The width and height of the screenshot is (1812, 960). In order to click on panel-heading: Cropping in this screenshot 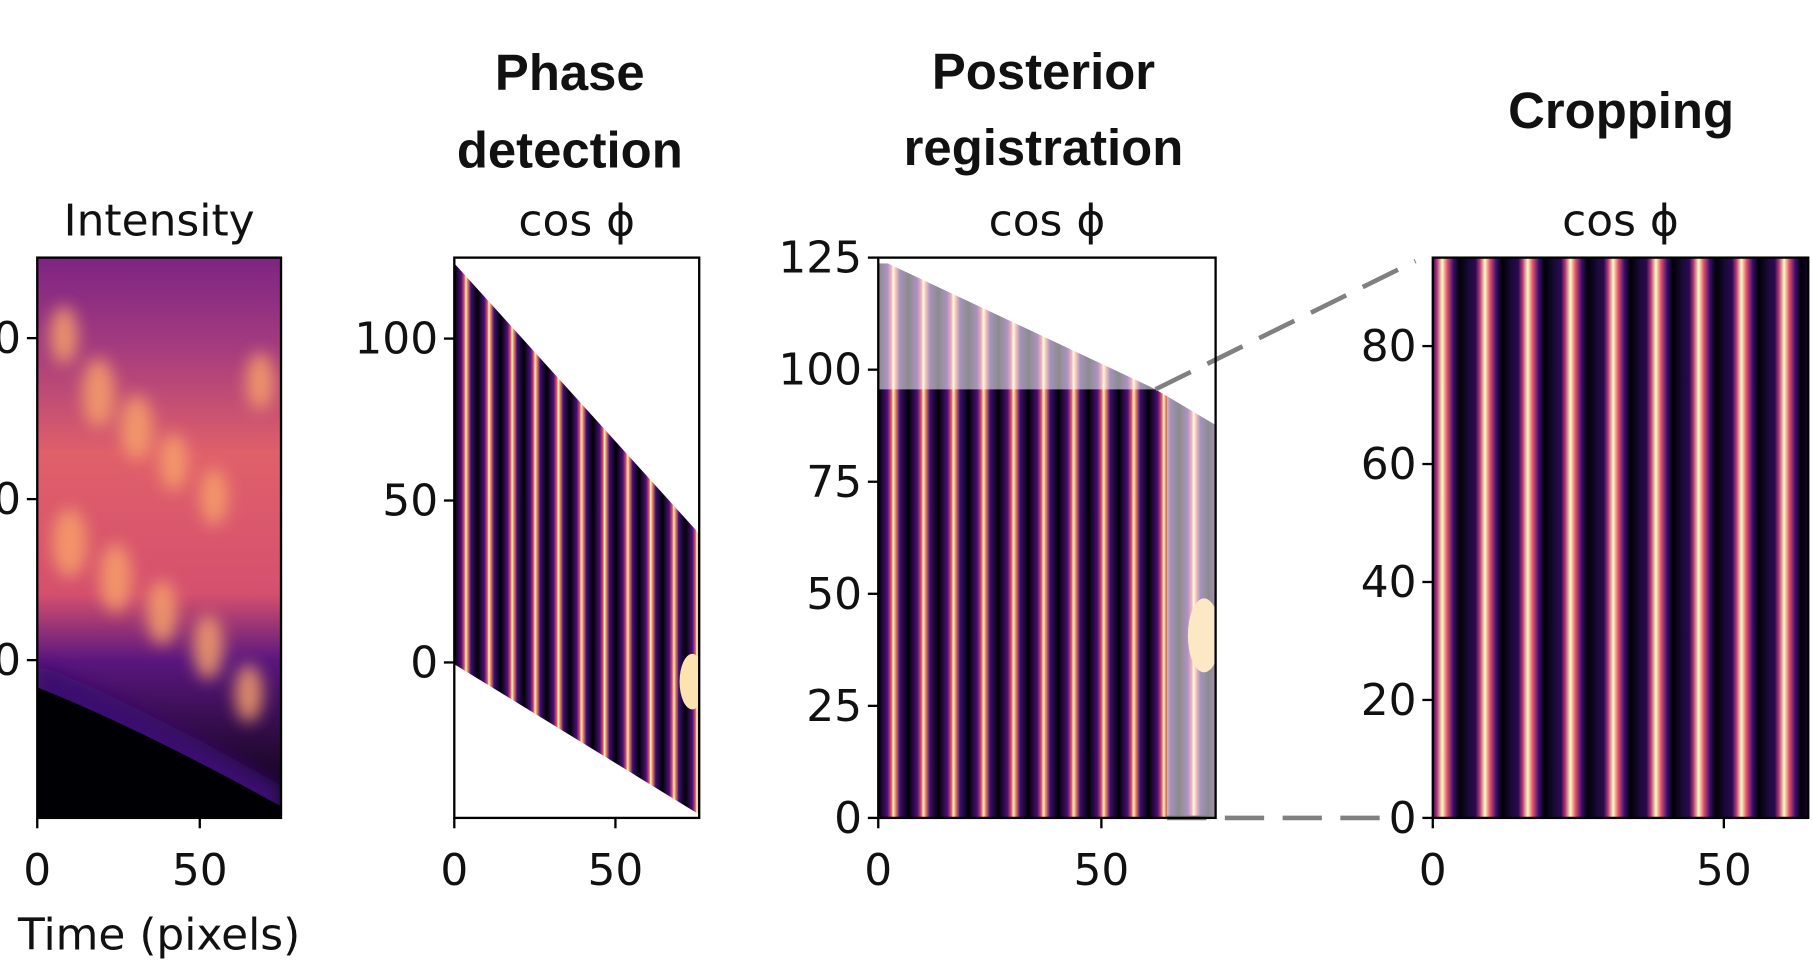, I will do `click(1621, 110)`.